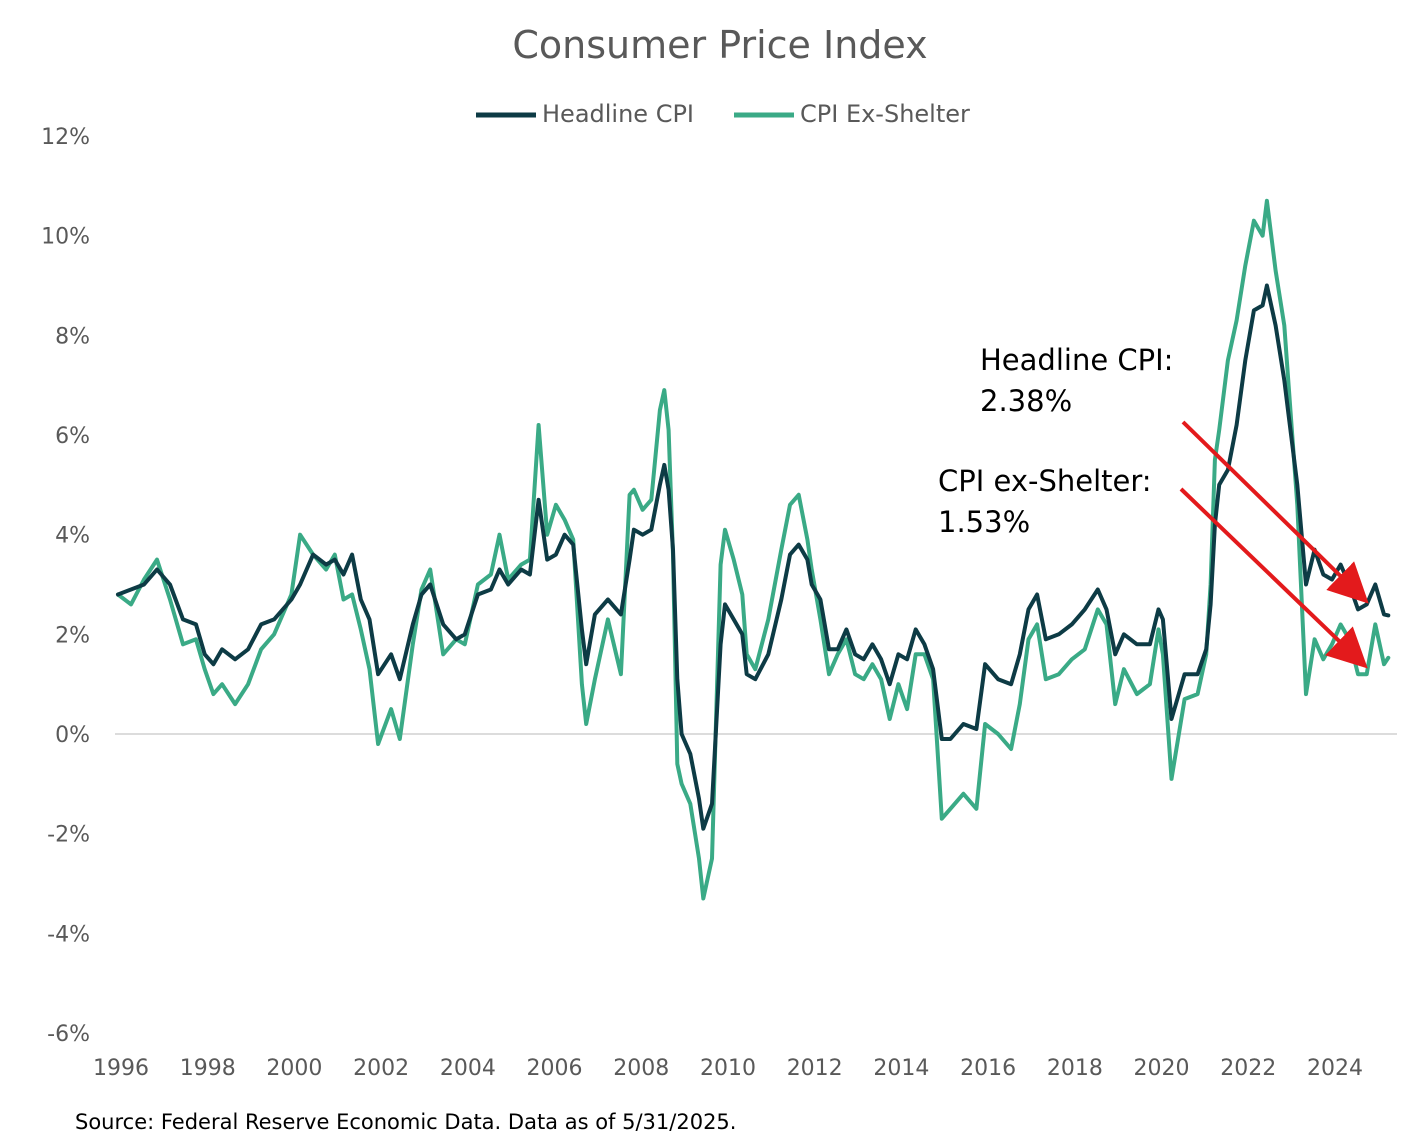 This screenshot has width=1426, height=1147. I want to click on x-tick-label: 1998, so click(208, 1068).